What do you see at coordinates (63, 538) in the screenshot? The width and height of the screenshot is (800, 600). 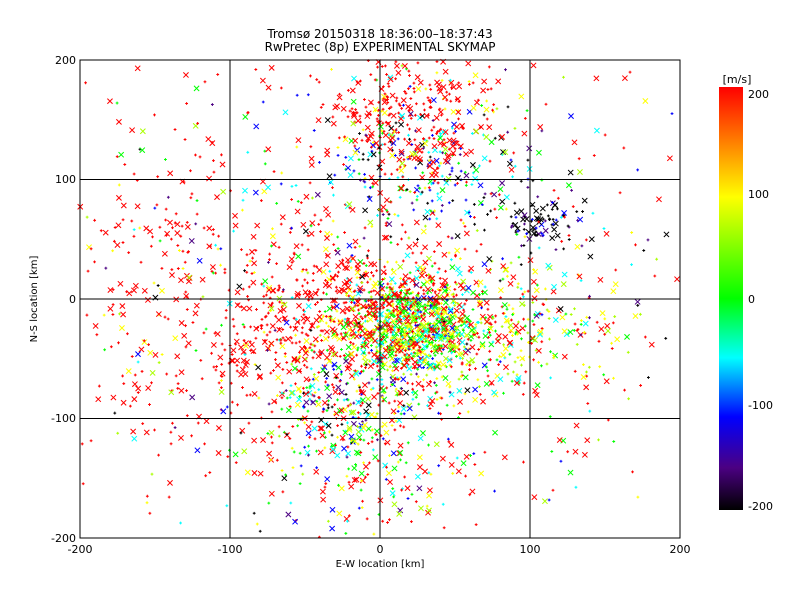 I see `y-tick-label: -200` at bounding box center [63, 538].